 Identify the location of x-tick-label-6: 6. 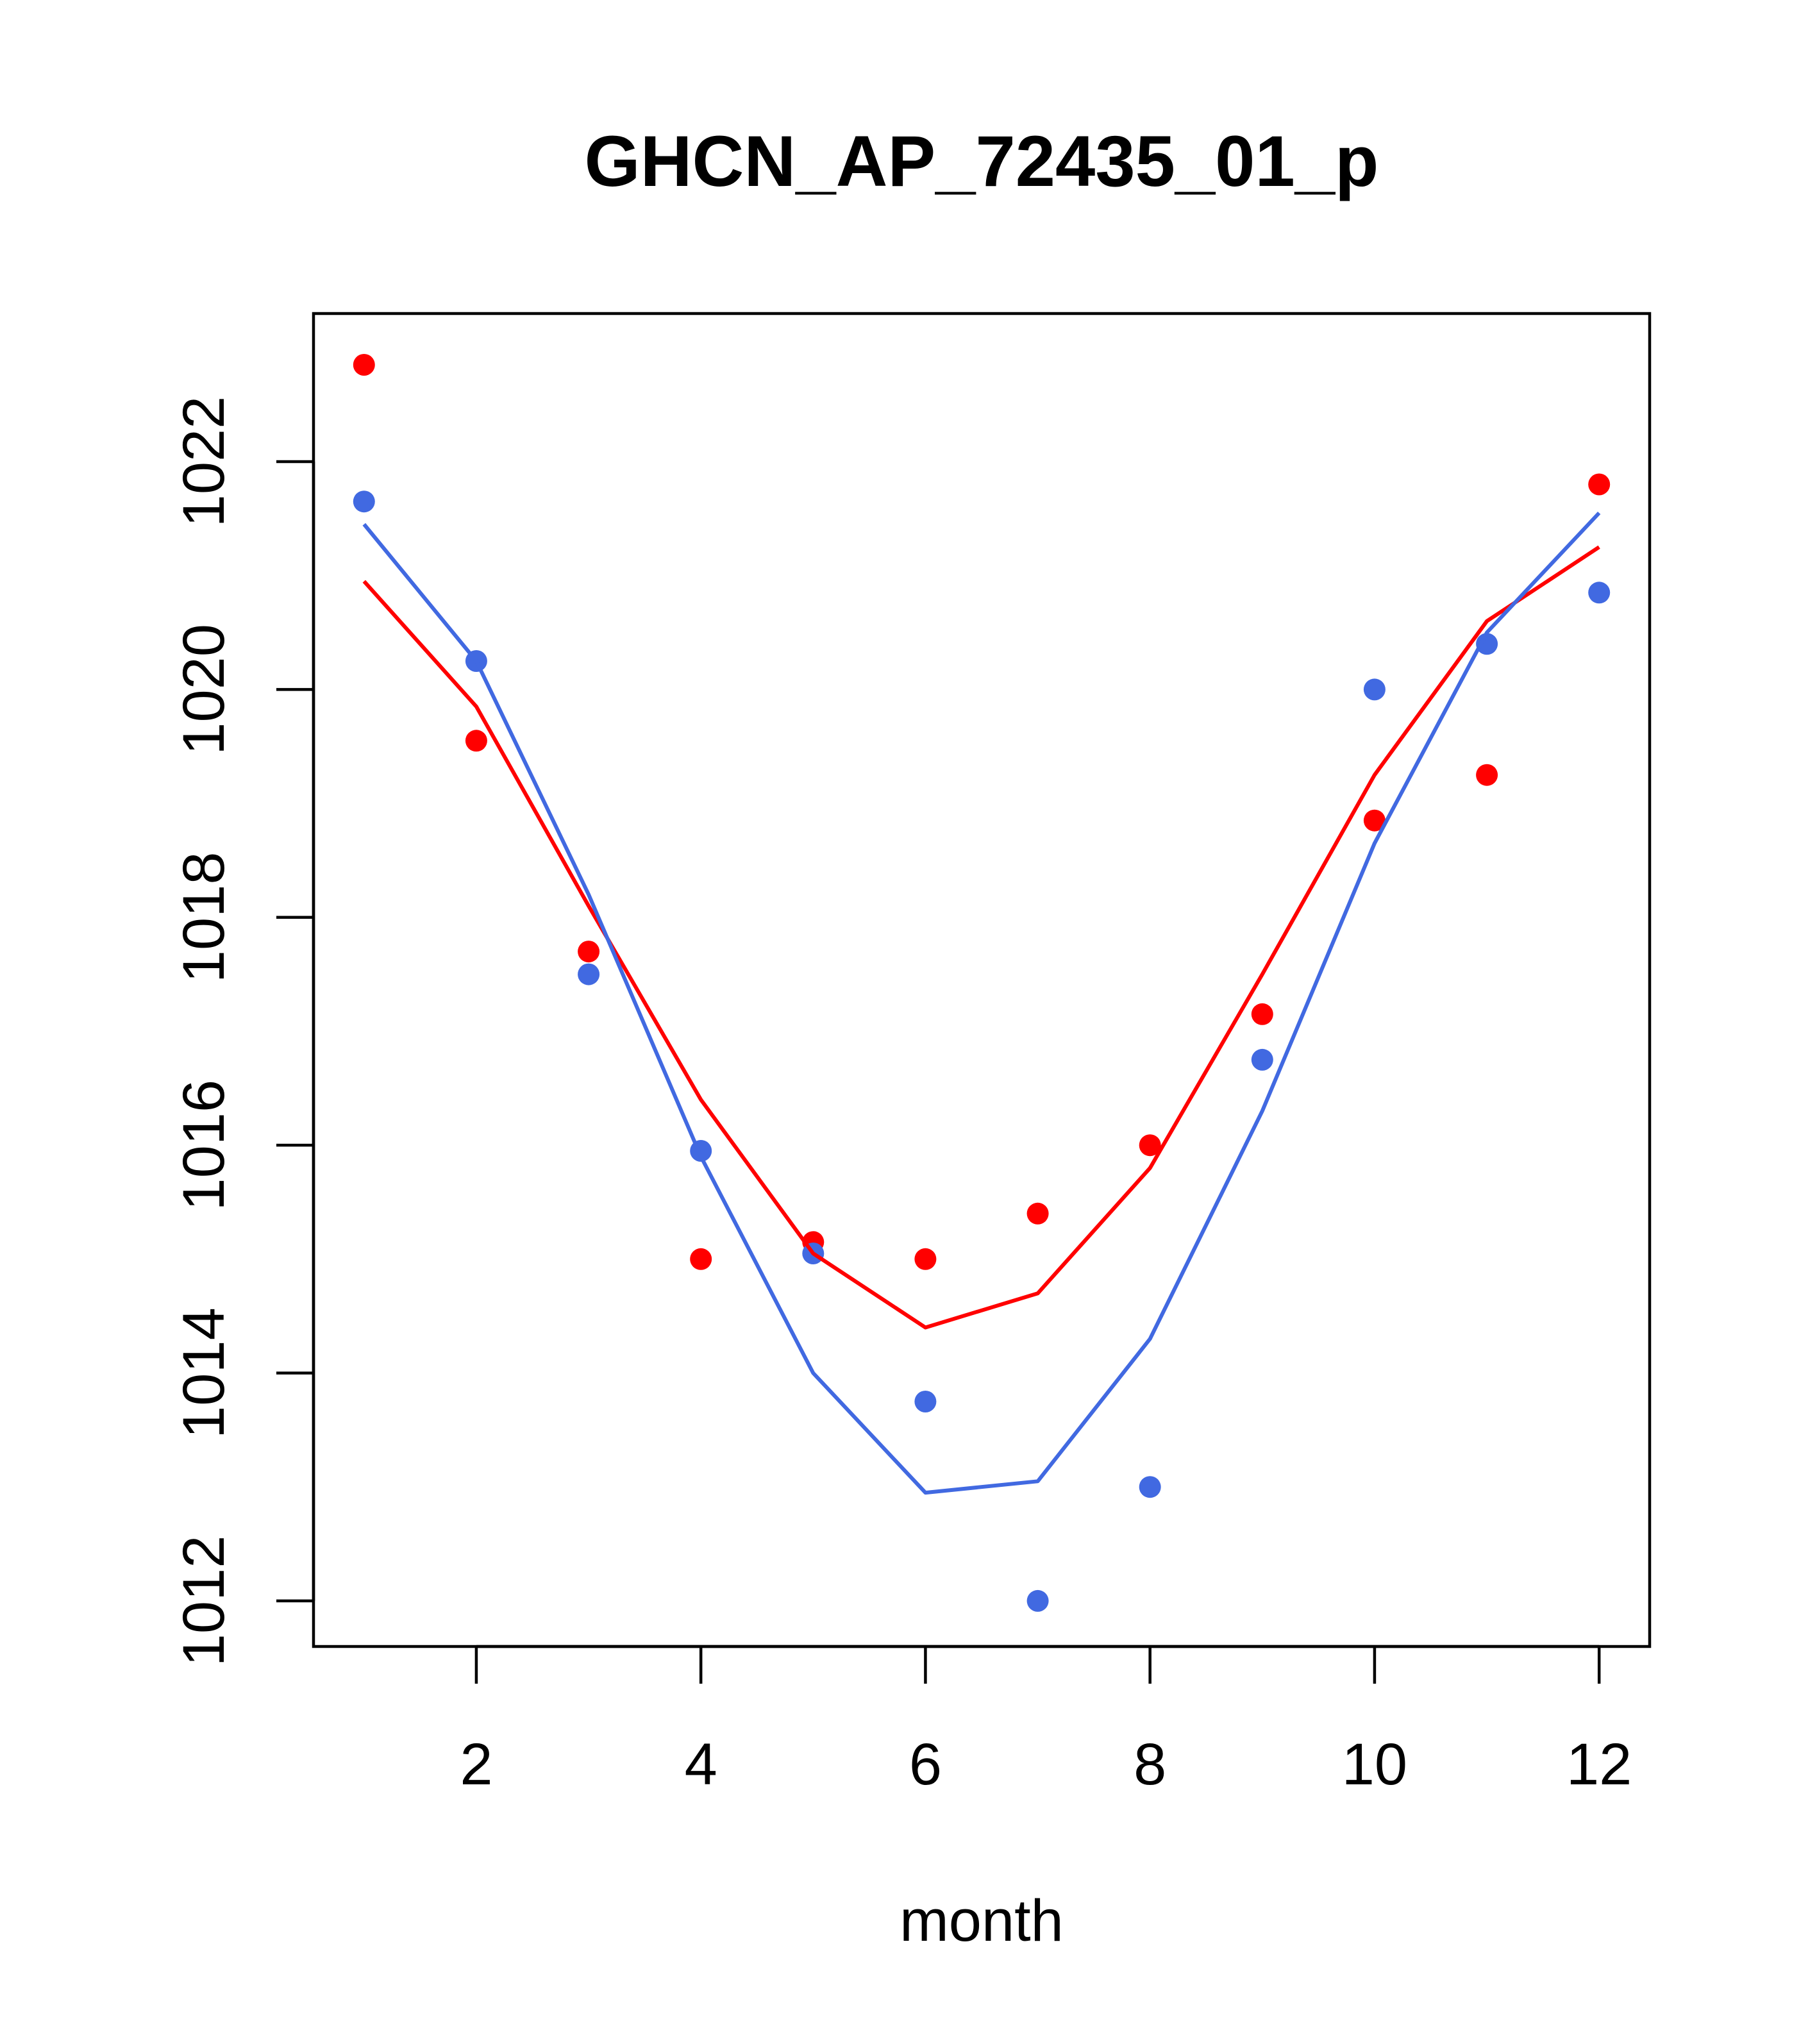
(926, 1764).